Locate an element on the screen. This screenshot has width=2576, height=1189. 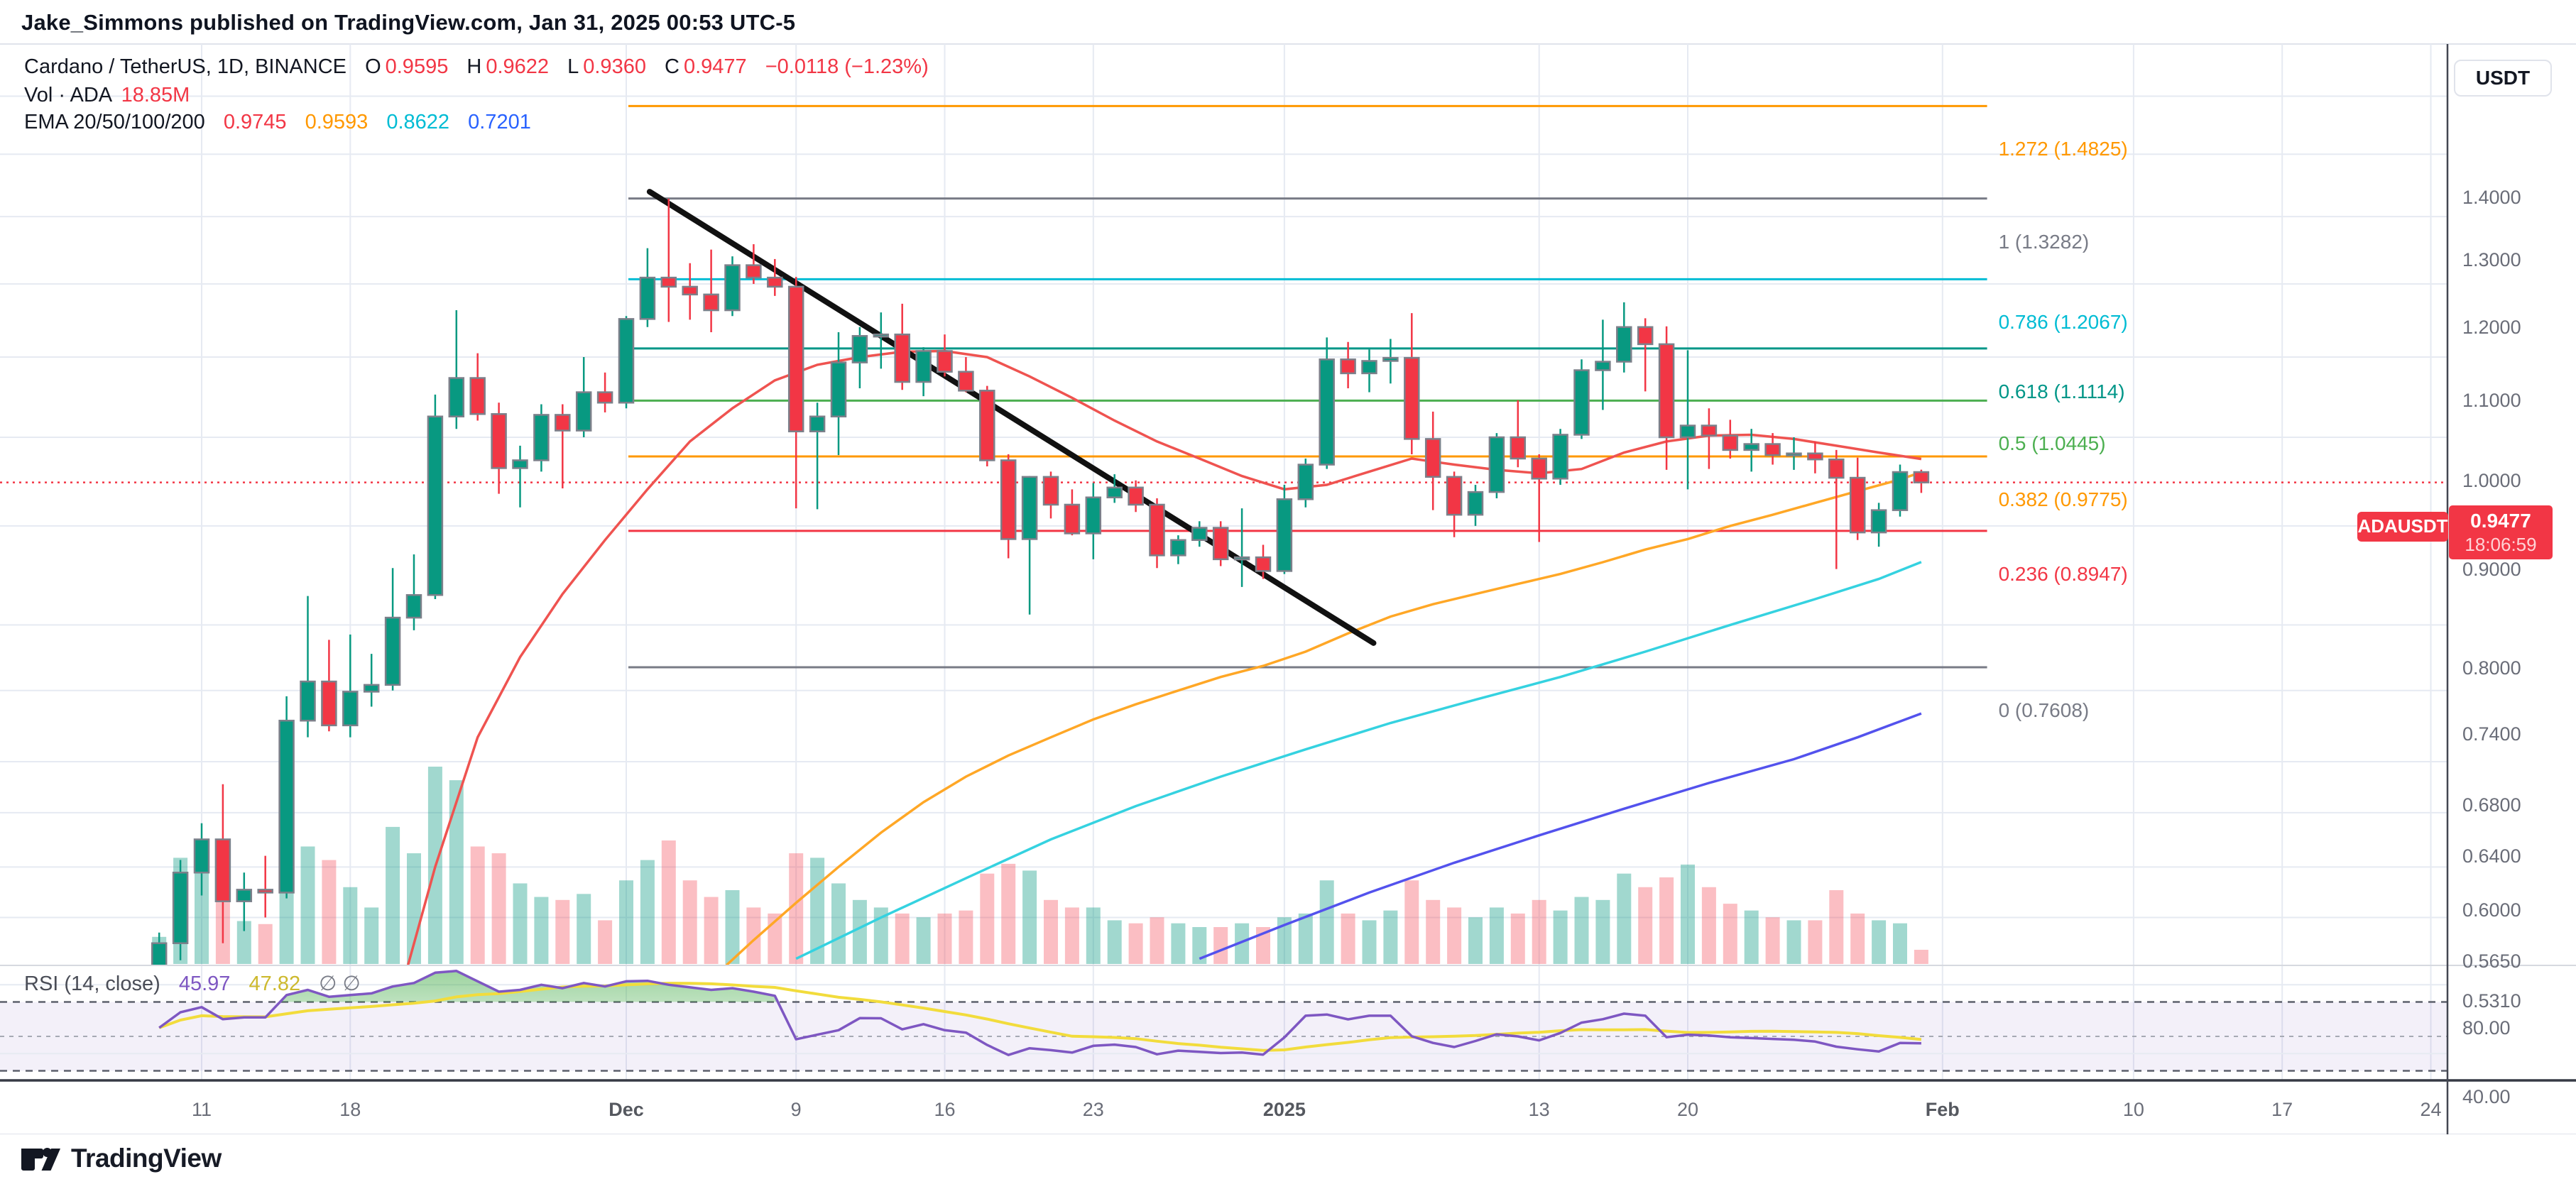
rsi-ma-value: 47.82 is located at coordinates (275, 983).